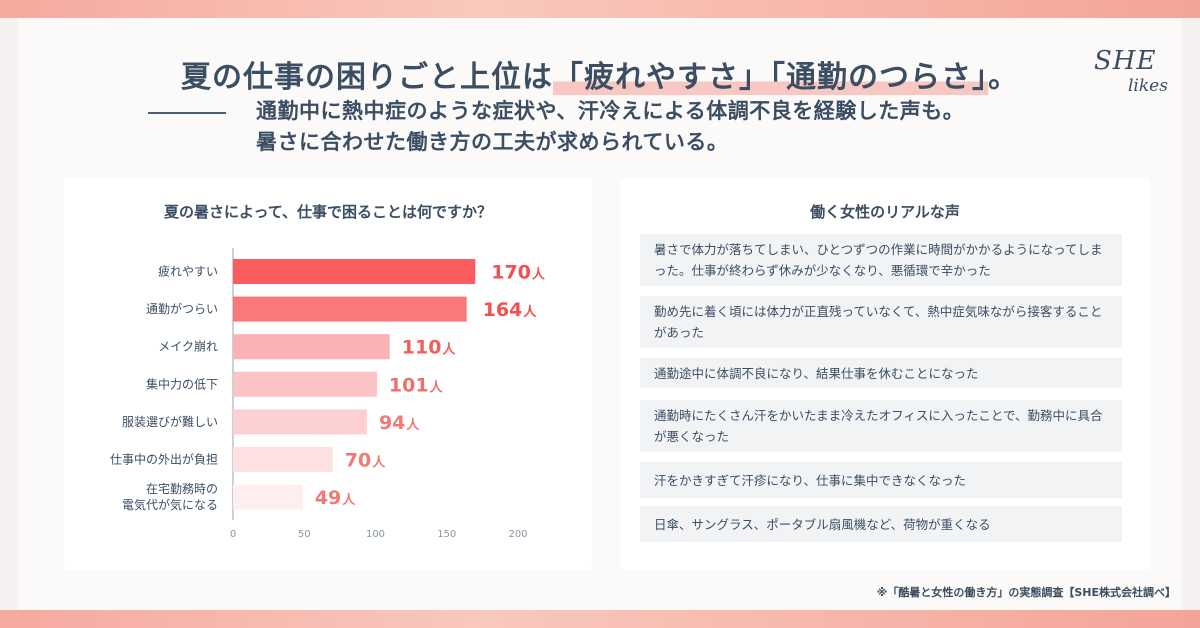 The image size is (1200, 628). What do you see at coordinates (810, 480) in the screenshot?
I see `voice-text-5: 汗をかきすぎて汗疹になり、仕事に集中できなくなった` at bounding box center [810, 480].